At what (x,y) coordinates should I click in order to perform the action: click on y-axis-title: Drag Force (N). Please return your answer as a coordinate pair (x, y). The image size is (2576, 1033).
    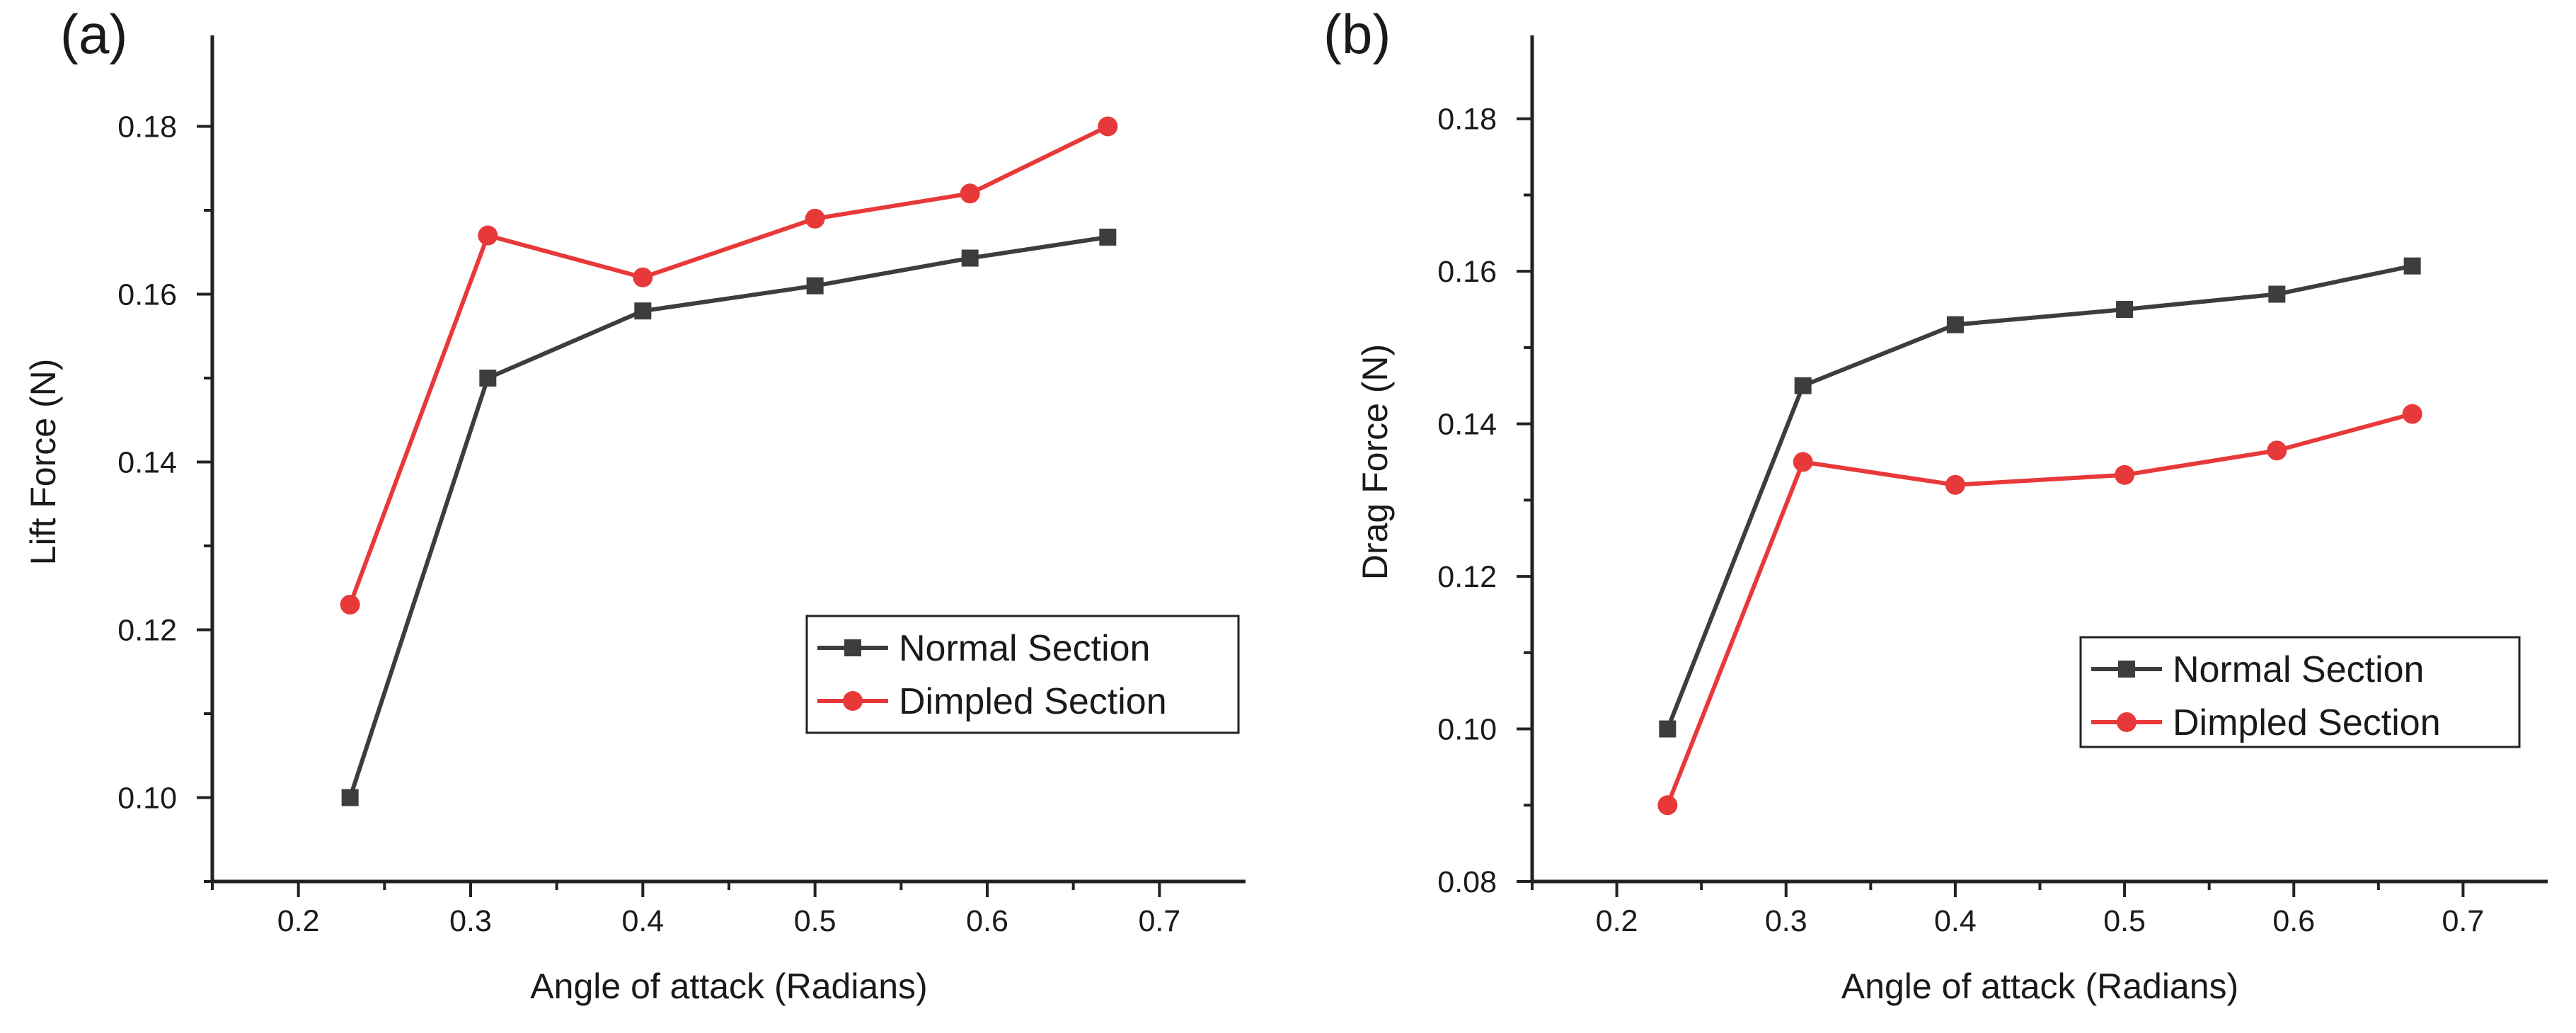
    Looking at the image, I should click on (1375, 462).